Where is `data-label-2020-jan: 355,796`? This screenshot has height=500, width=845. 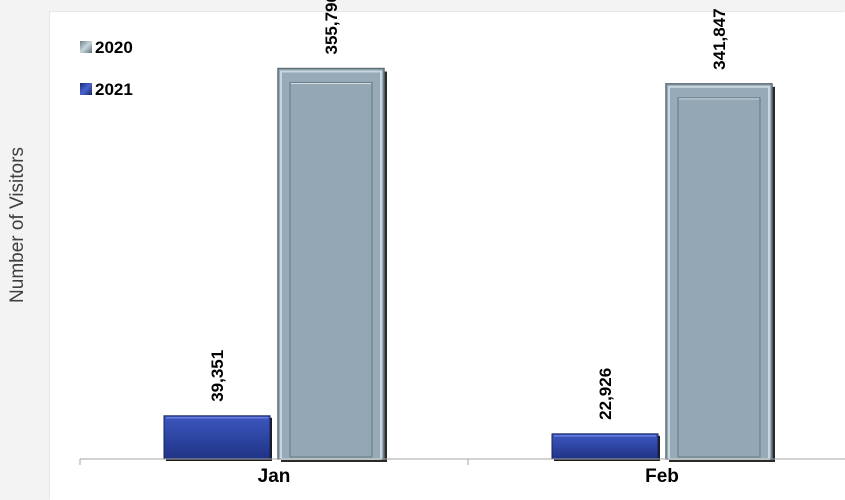 data-label-2020-jan: 355,796 is located at coordinates (331, 27).